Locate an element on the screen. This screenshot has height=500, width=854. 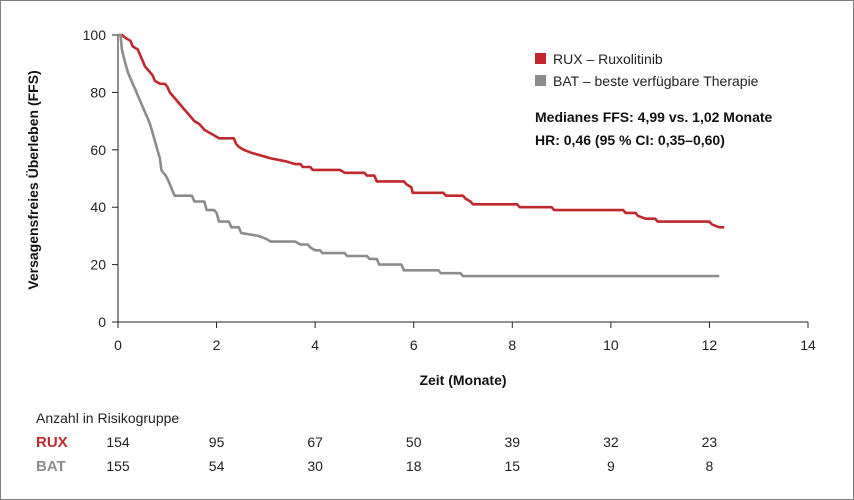
x-tick-label: 14 is located at coordinates (808, 345).